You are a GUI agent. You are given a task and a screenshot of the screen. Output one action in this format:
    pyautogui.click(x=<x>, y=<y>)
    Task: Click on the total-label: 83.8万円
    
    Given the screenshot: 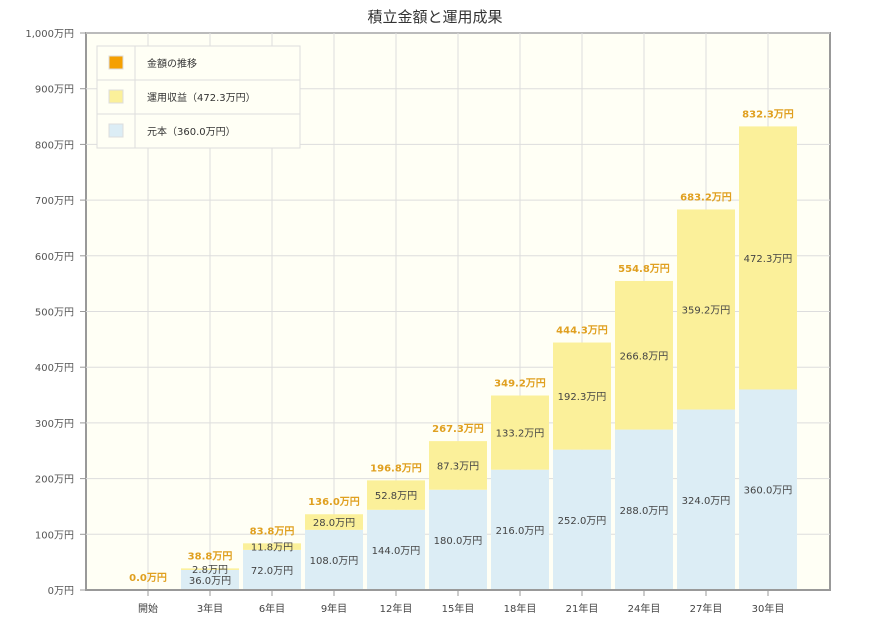 What is the action you would take?
    pyautogui.click(x=272, y=531)
    